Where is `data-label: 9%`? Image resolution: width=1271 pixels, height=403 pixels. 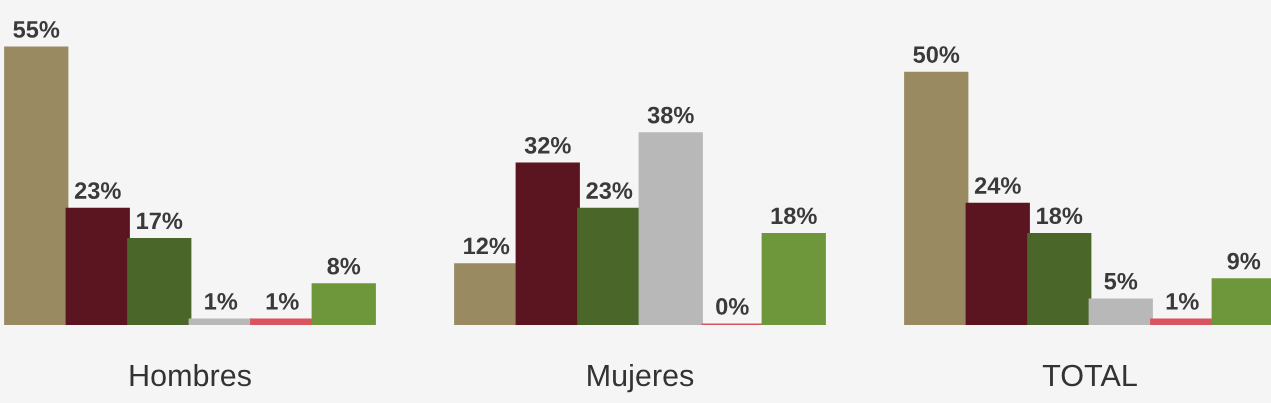
data-label: 9% is located at coordinates (1244, 261).